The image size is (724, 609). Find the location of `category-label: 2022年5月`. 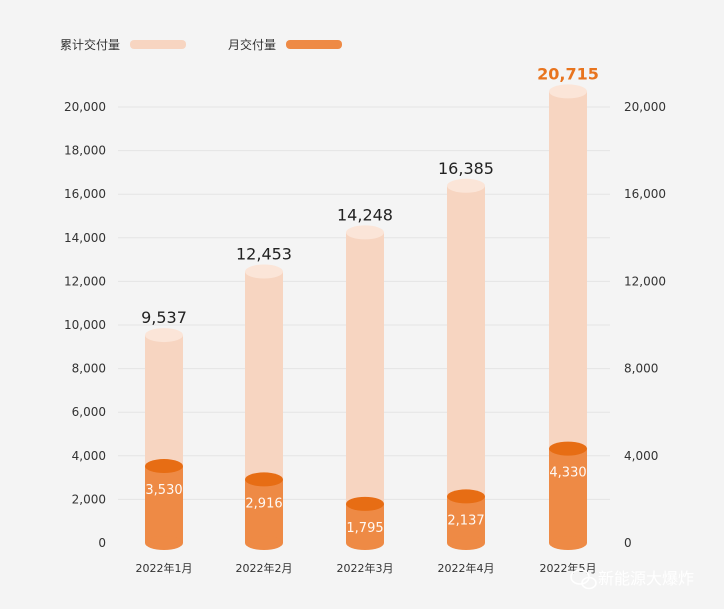

category-label: 2022年5月 is located at coordinates (568, 568).